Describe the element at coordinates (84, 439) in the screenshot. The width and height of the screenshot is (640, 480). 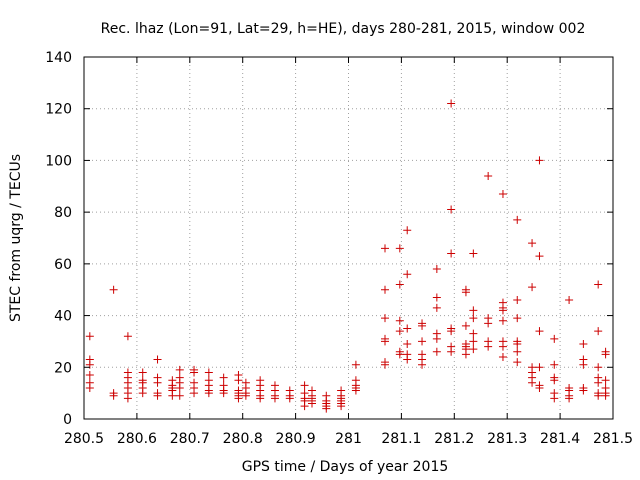
I see `x-tick-label: 280.5` at that location.